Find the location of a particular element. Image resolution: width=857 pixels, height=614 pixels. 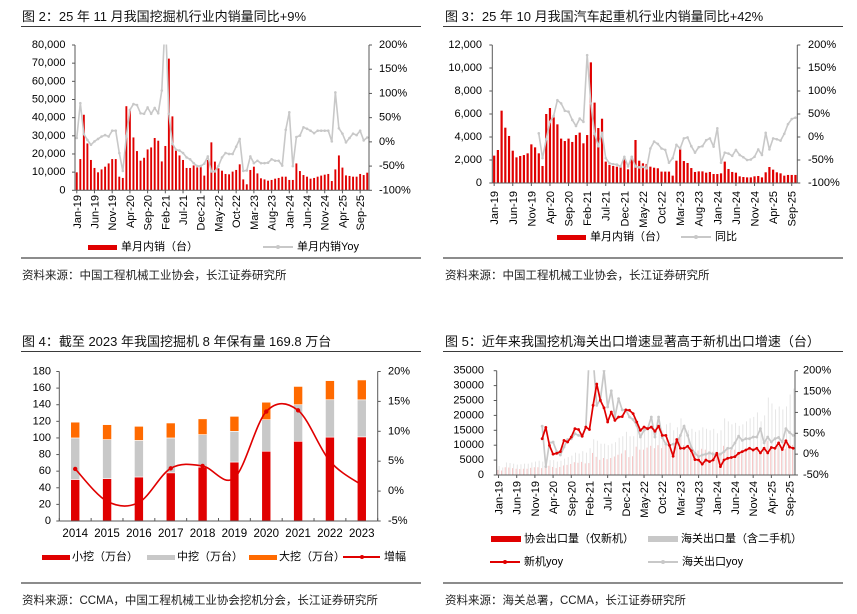

x-tick-label: Oct-22 is located at coordinates (663, 207).